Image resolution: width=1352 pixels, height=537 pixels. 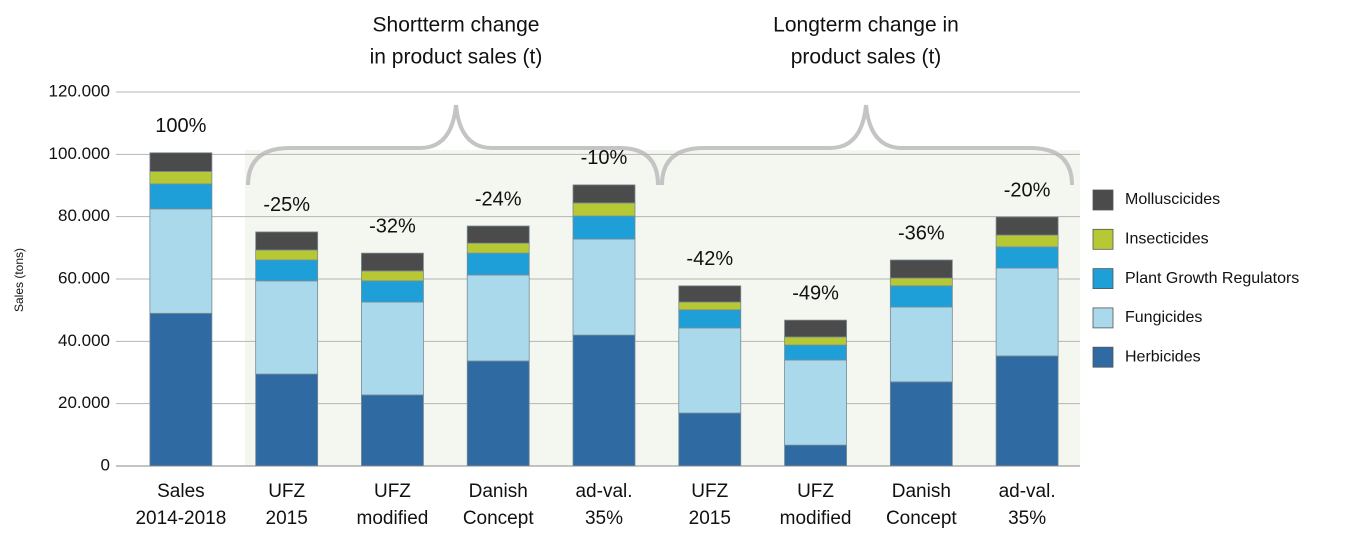 What do you see at coordinates (1163, 317) in the screenshot?
I see `legend-label: Fungicides` at bounding box center [1163, 317].